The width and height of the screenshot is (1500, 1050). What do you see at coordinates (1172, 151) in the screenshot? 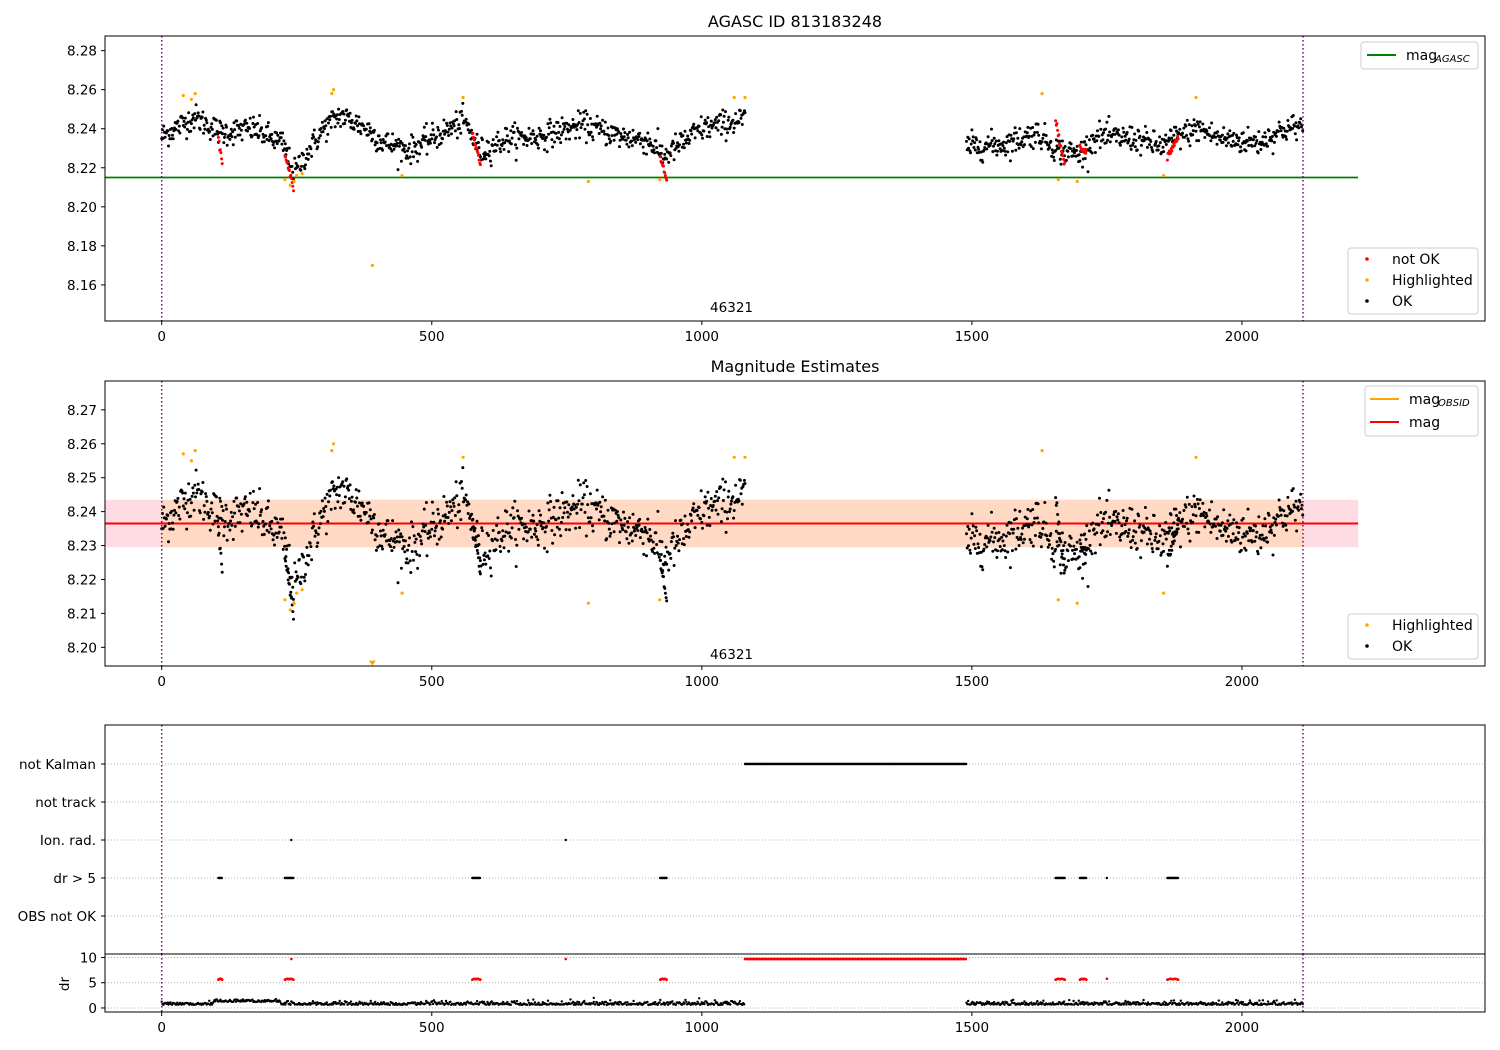
I see `not-ok-point` at bounding box center [1172, 151].